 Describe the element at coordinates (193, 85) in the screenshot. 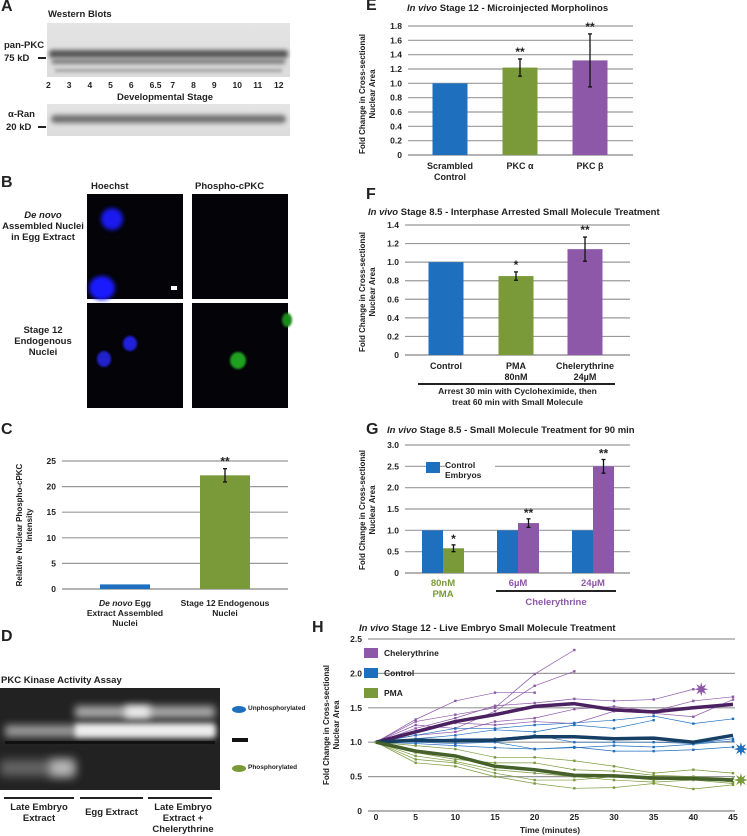

I see `lane-label: 8` at that location.